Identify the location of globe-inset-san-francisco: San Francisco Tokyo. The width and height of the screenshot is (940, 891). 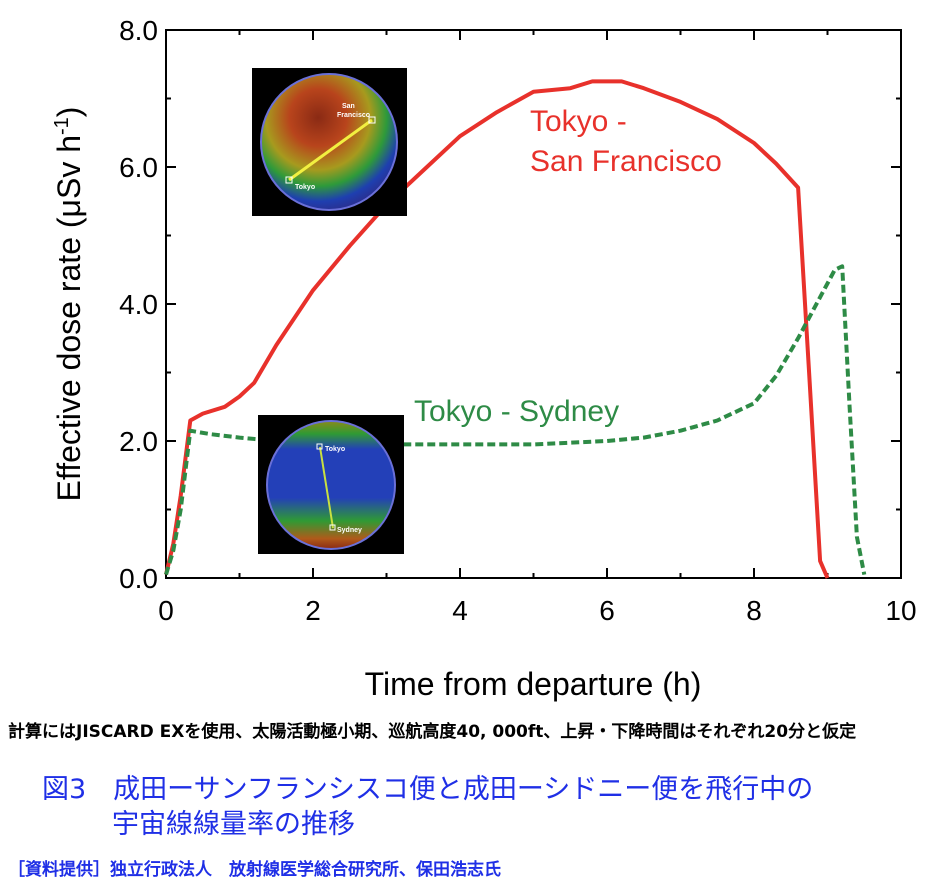
(329, 142).